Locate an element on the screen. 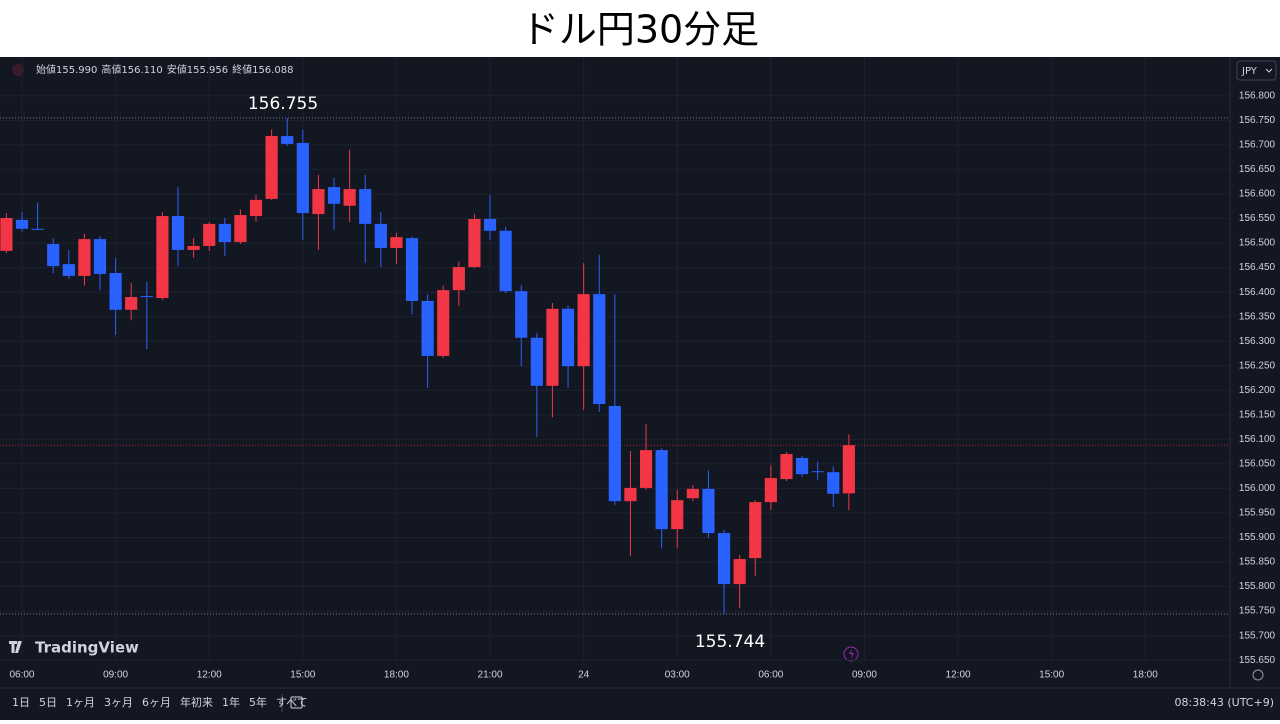 This screenshot has width=1280, height=724. range-button: 1年 is located at coordinates (231, 702).